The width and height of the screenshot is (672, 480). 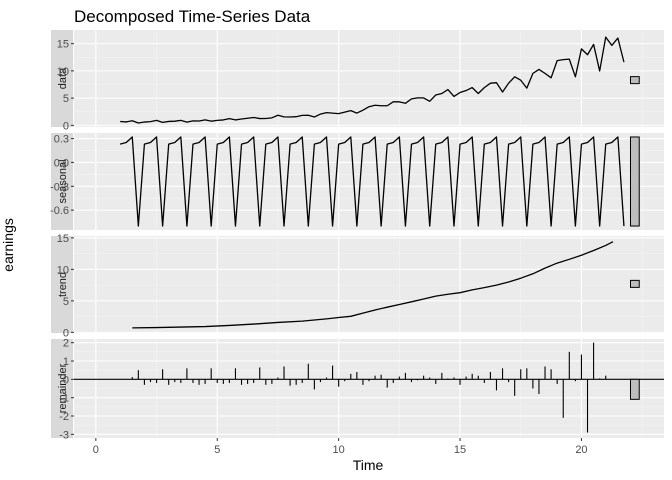 What do you see at coordinates (634, 389) in the screenshot?
I see `range-bar-remainder` at bounding box center [634, 389].